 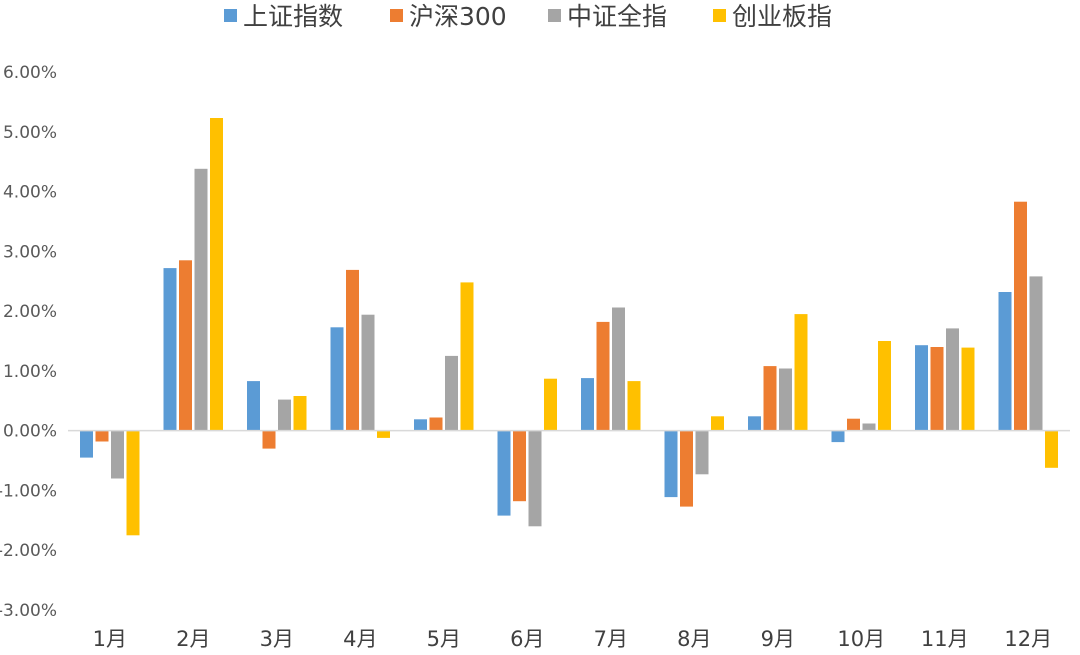 What do you see at coordinates (527, 639) in the screenshot?
I see `x-tick-label: 6月` at bounding box center [527, 639].